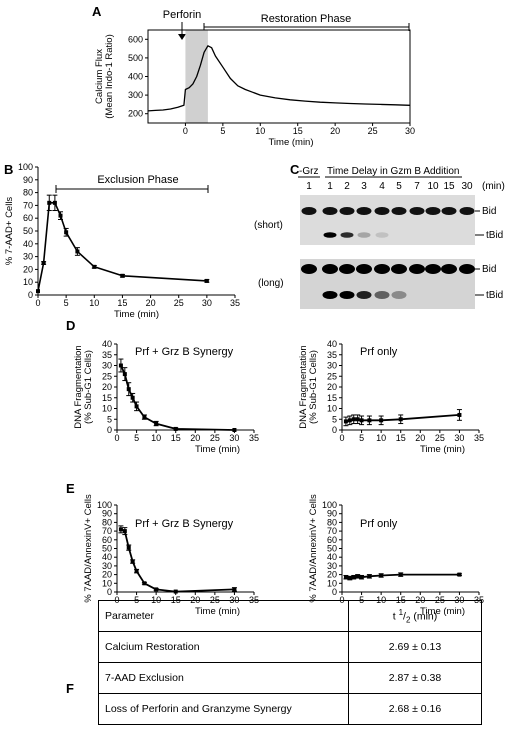 This screenshot has width=520, height=734. Describe the element at coordinates (364, 186) in the screenshot. I see `blot-lane-label: 3` at that location.